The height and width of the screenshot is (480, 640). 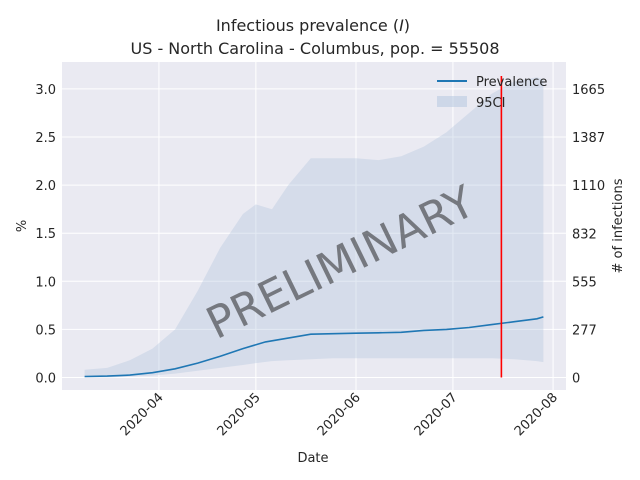 I want to click on title-part-2: ), so click(x=407, y=25).